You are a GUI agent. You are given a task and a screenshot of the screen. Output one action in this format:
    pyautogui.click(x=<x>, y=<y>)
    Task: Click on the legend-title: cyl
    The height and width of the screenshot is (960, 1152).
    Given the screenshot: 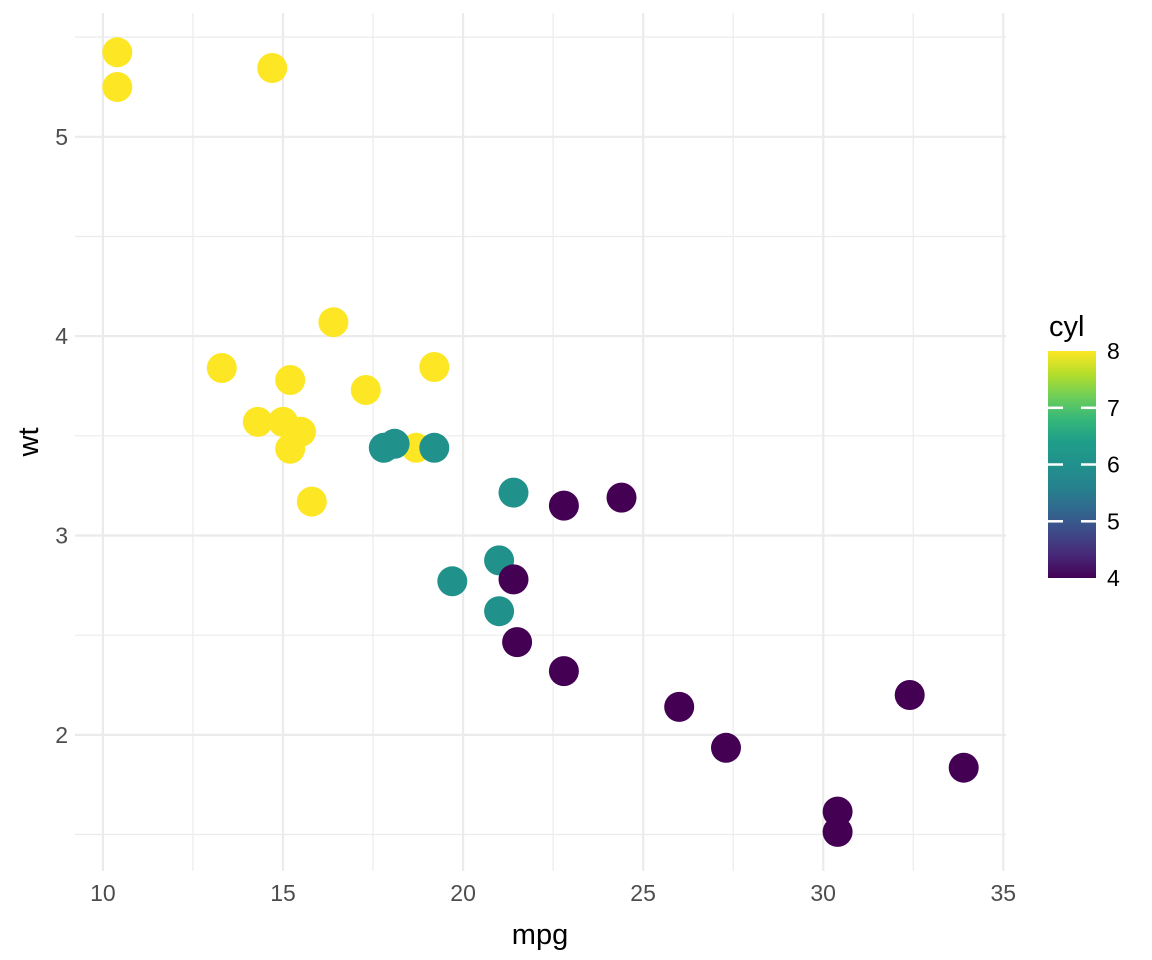 What is the action you would take?
    pyautogui.click(x=1066, y=327)
    